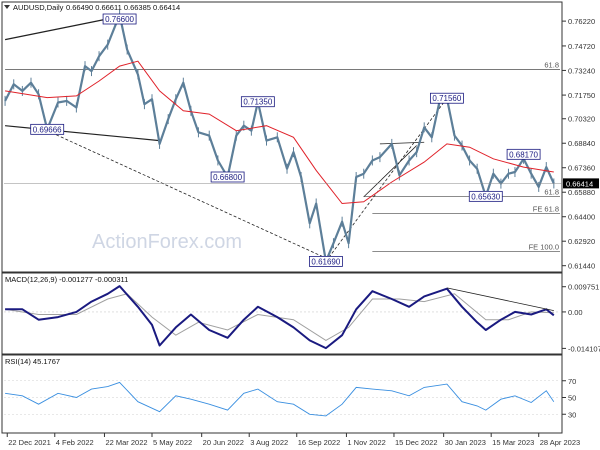 The image size is (600, 450). I want to click on rsi-tick-label: 70, so click(572, 381).